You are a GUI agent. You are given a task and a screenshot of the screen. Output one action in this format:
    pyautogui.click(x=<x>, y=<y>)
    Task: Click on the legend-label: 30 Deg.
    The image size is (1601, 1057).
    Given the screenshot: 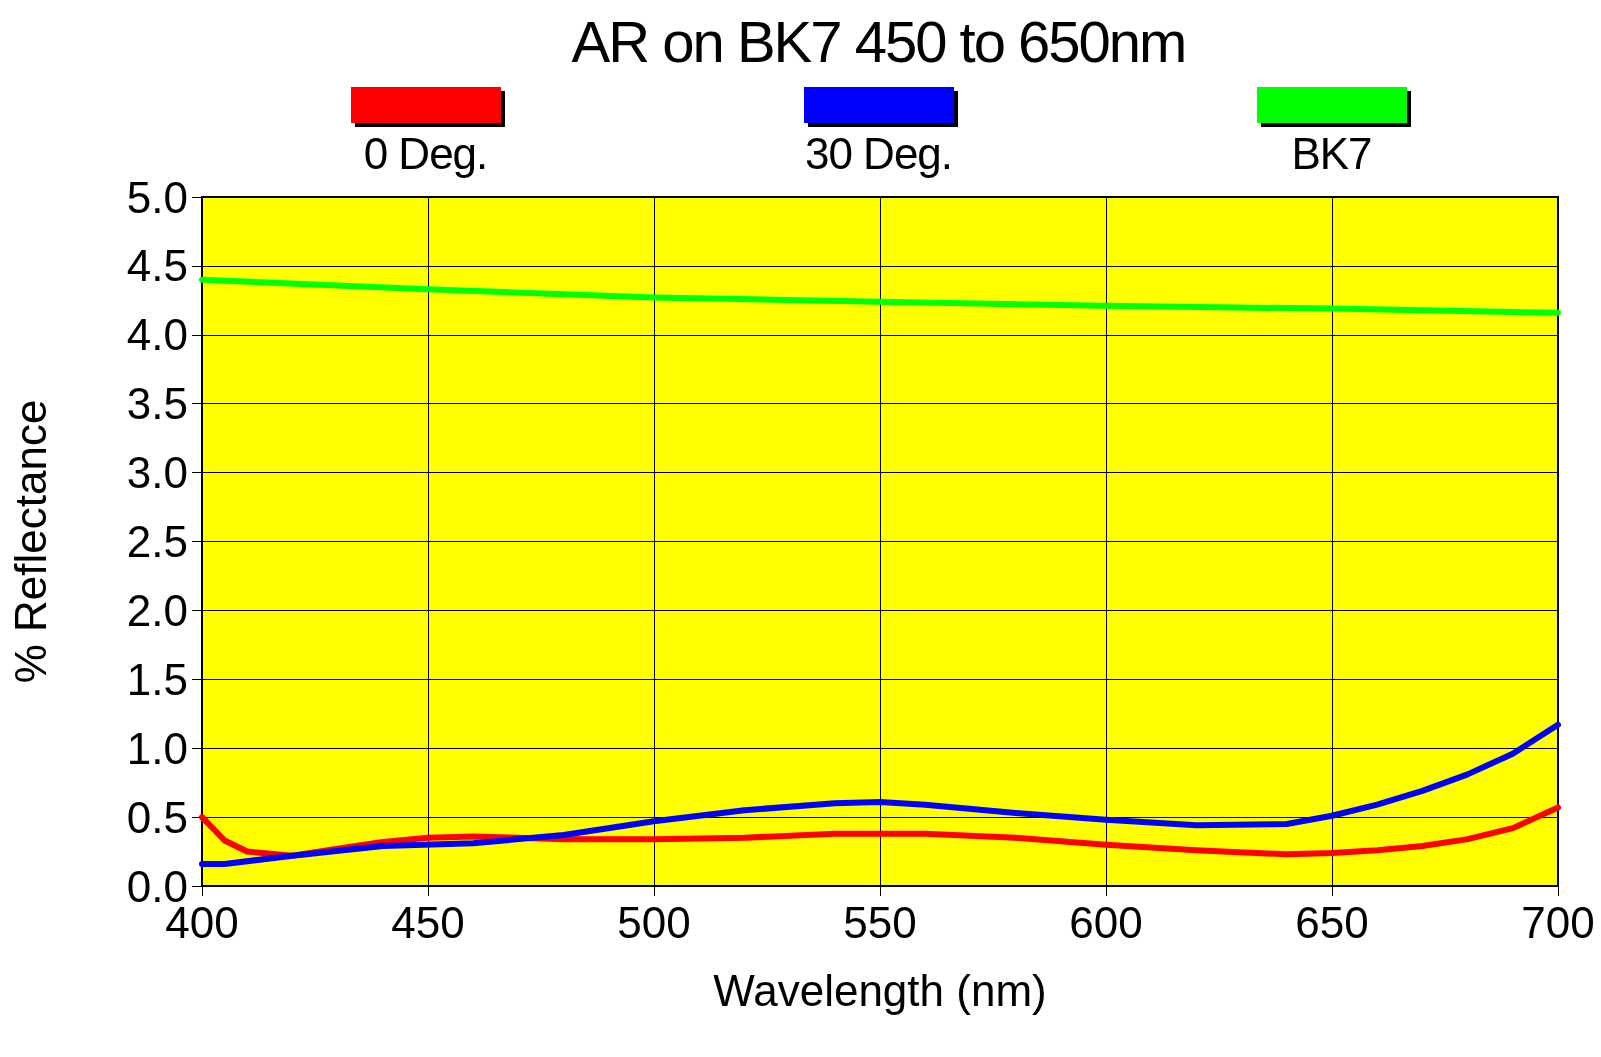 What is the action you would take?
    pyautogui.click(x=878, y=154)
    